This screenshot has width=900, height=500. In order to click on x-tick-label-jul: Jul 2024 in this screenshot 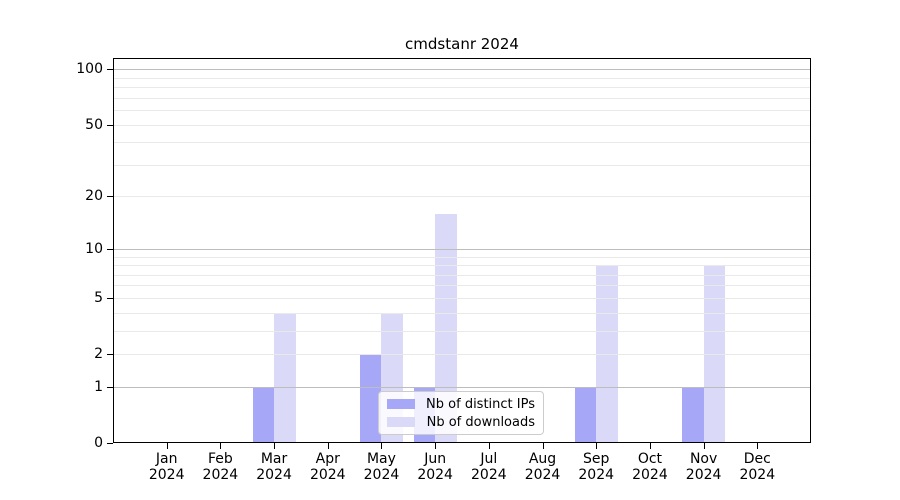, I will do `click(489, 467)`.